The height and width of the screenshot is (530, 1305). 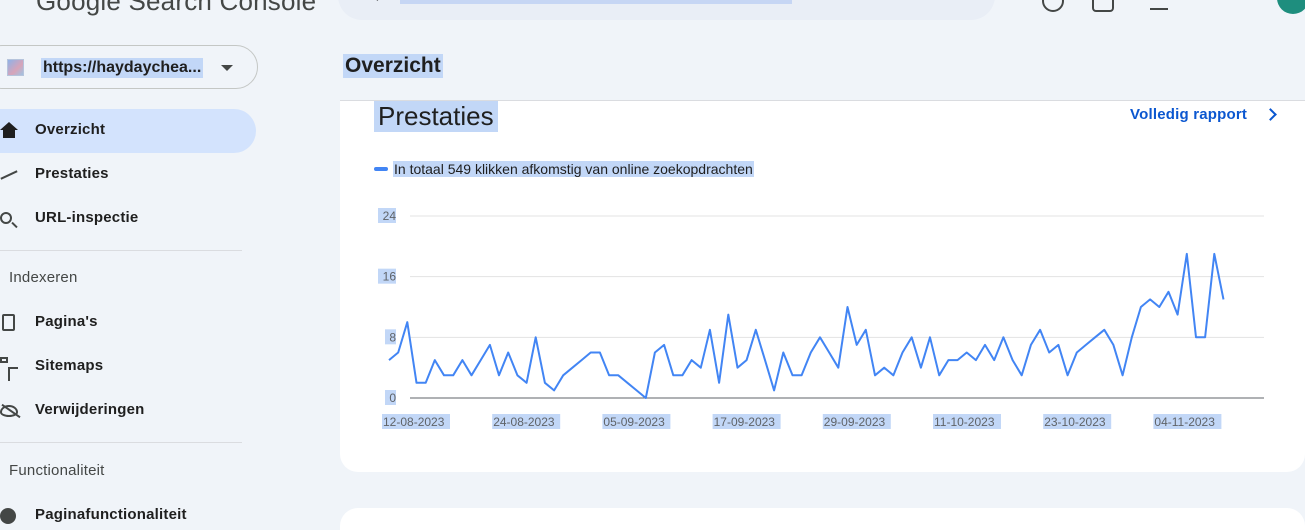 I want to click on search-input, so click(x=596, y=2).